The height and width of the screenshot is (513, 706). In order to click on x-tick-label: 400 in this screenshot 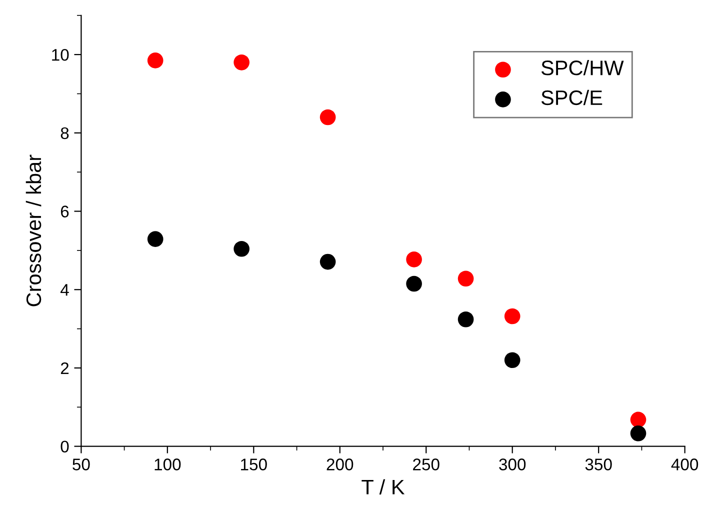, I will do `click(684, 464)`.